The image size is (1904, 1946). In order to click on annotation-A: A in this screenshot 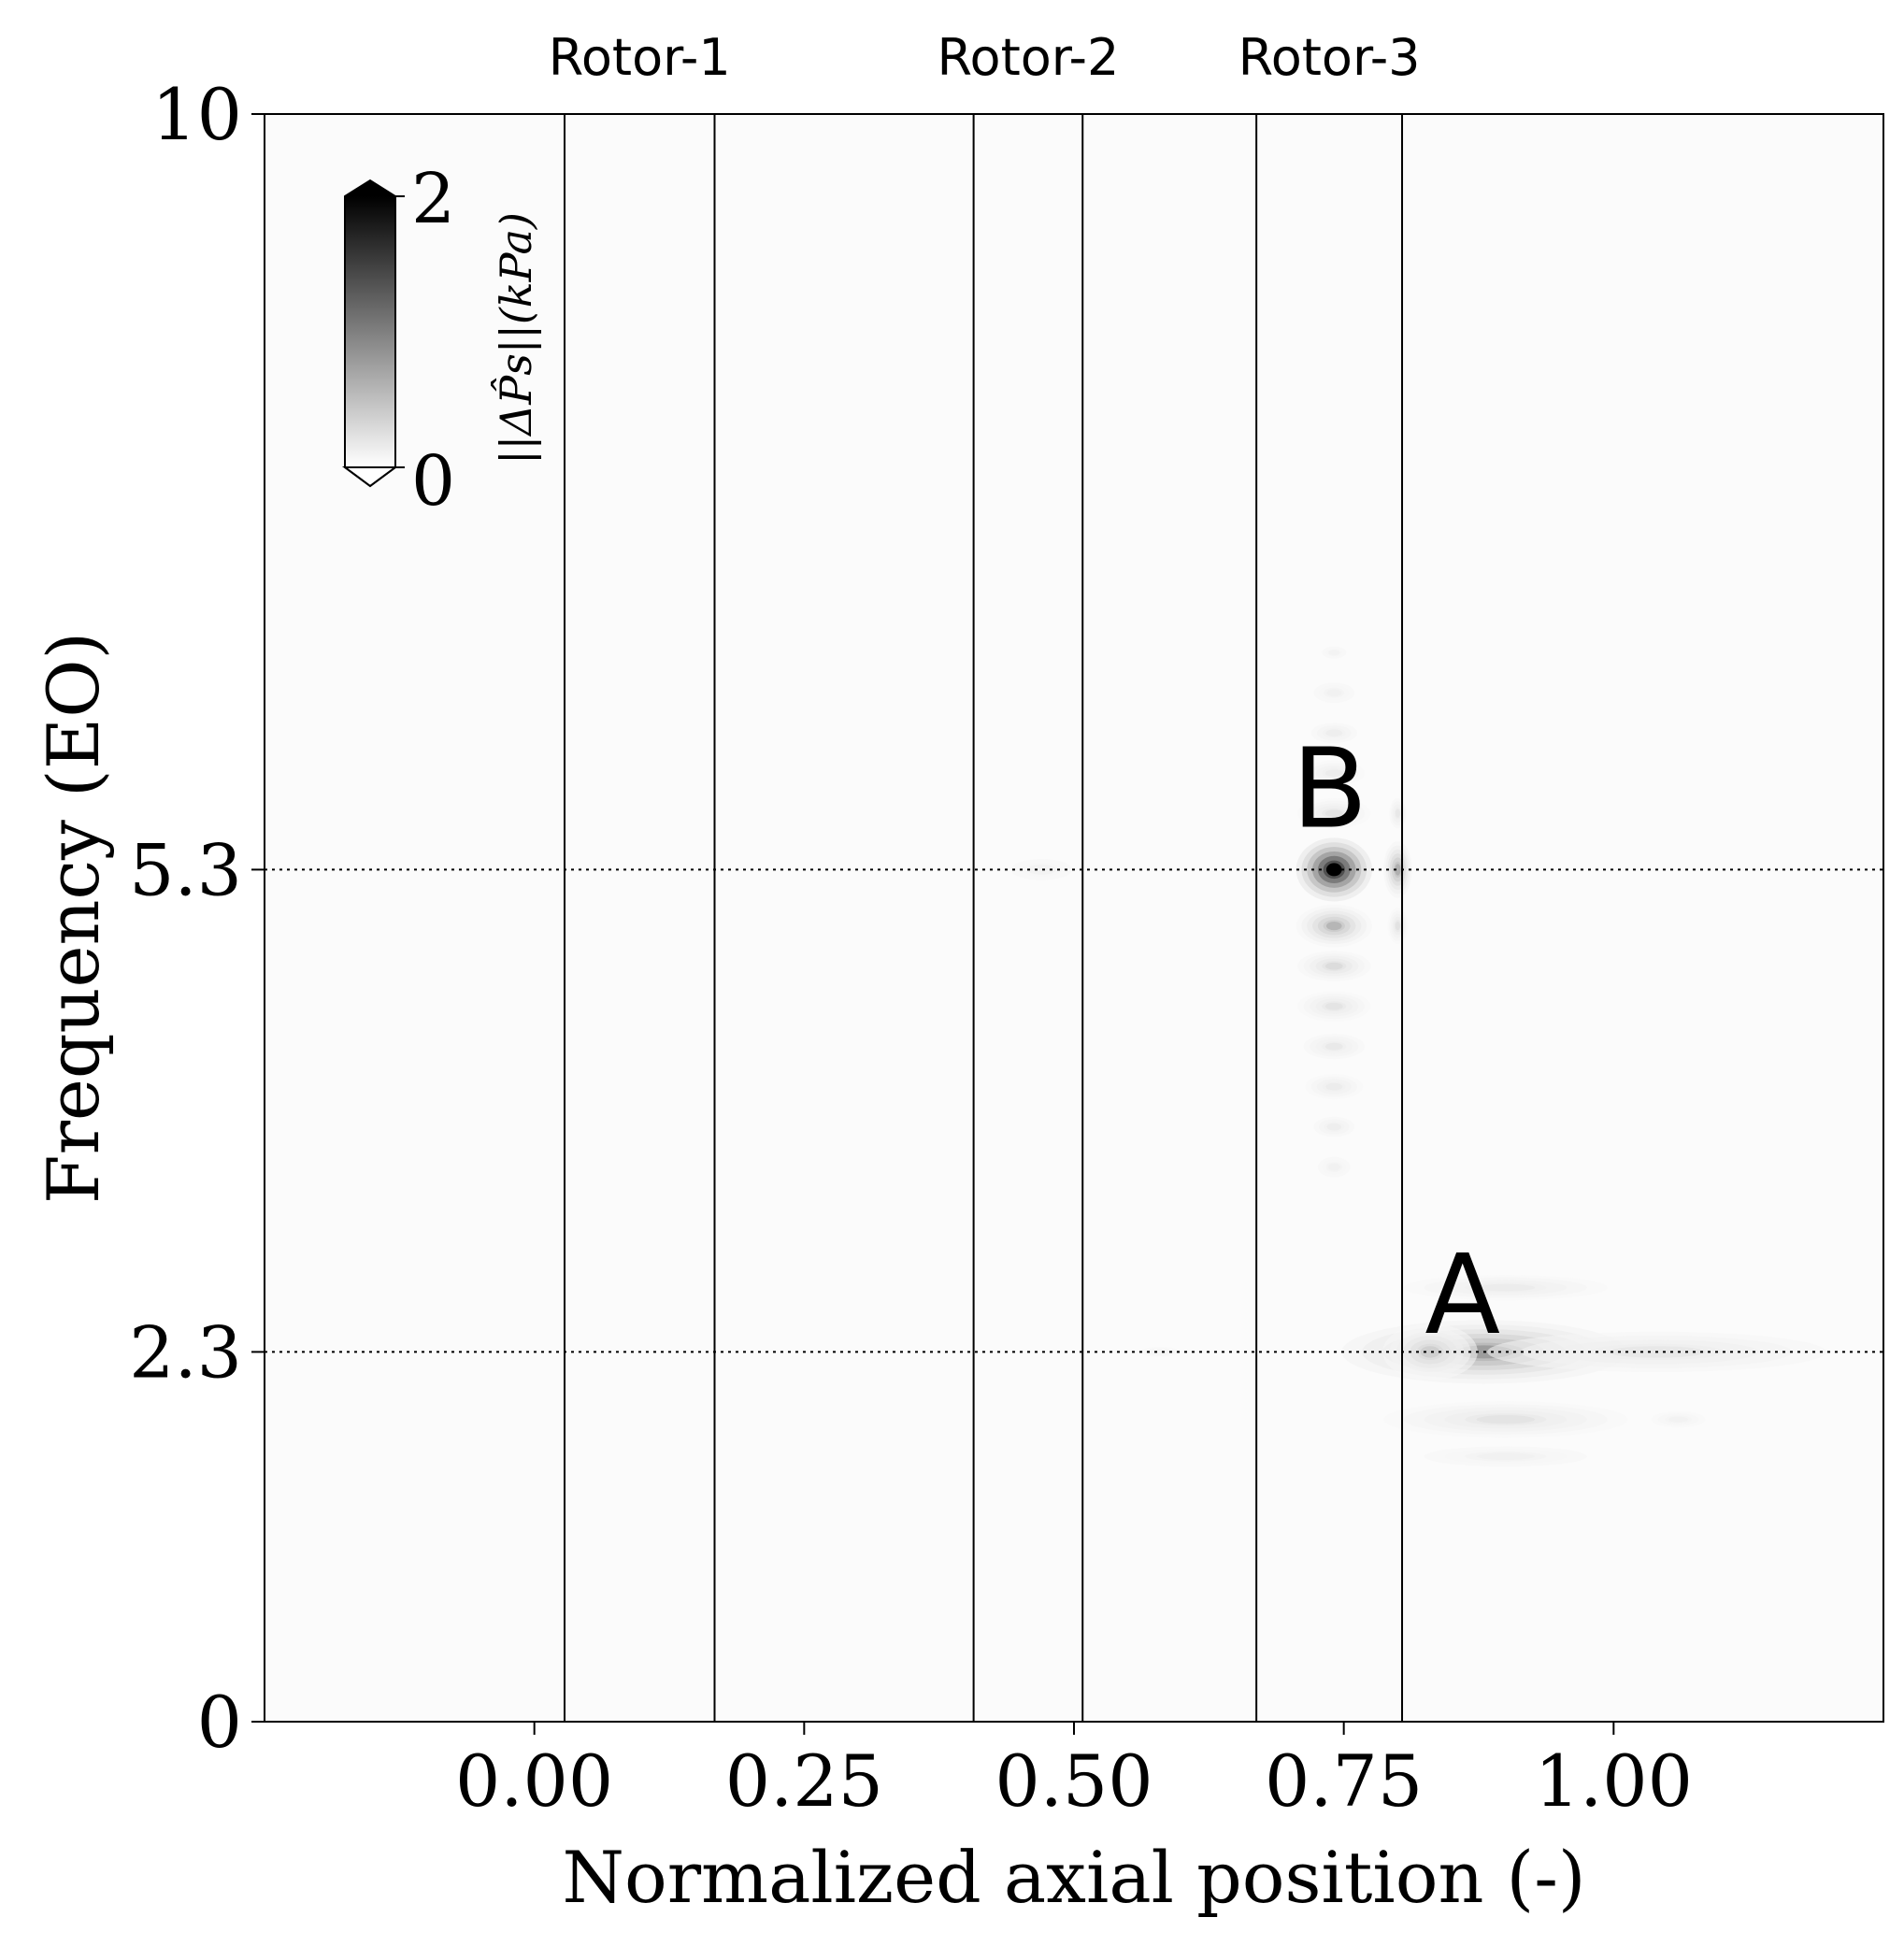, I will do `click(1462, 1294)`.